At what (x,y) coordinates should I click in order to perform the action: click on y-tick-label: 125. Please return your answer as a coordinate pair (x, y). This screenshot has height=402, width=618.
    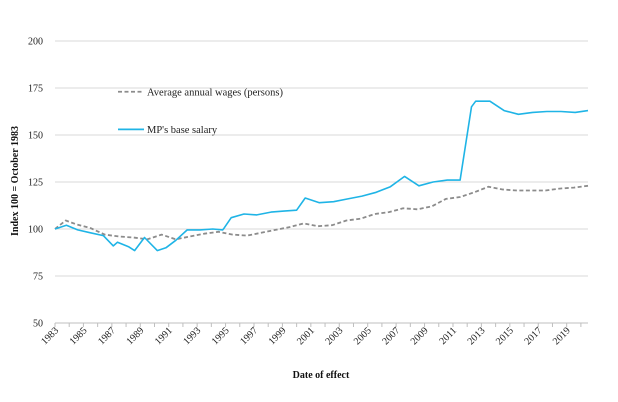
    Looking at the image, I should click on (35, 183).